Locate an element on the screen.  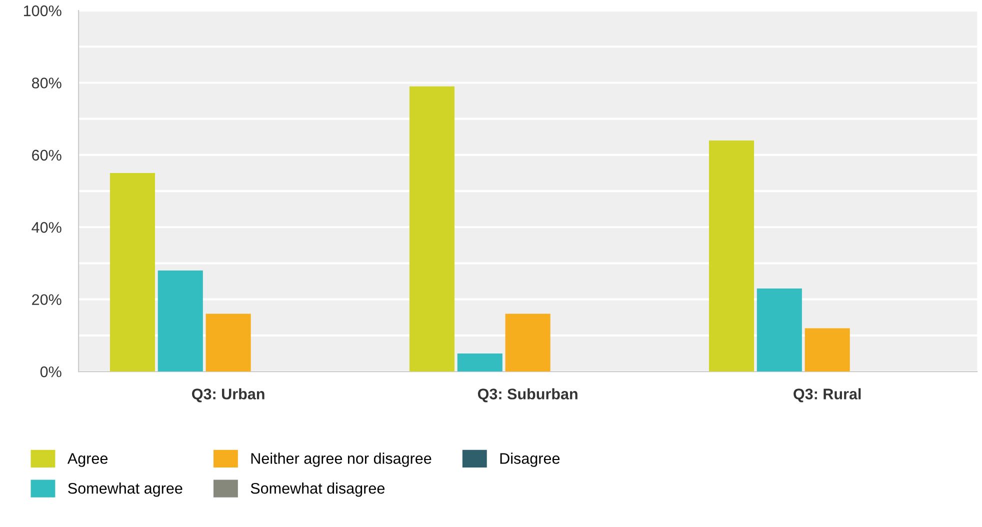
y-tick-label: 80% is located at coordinates (47, 83).